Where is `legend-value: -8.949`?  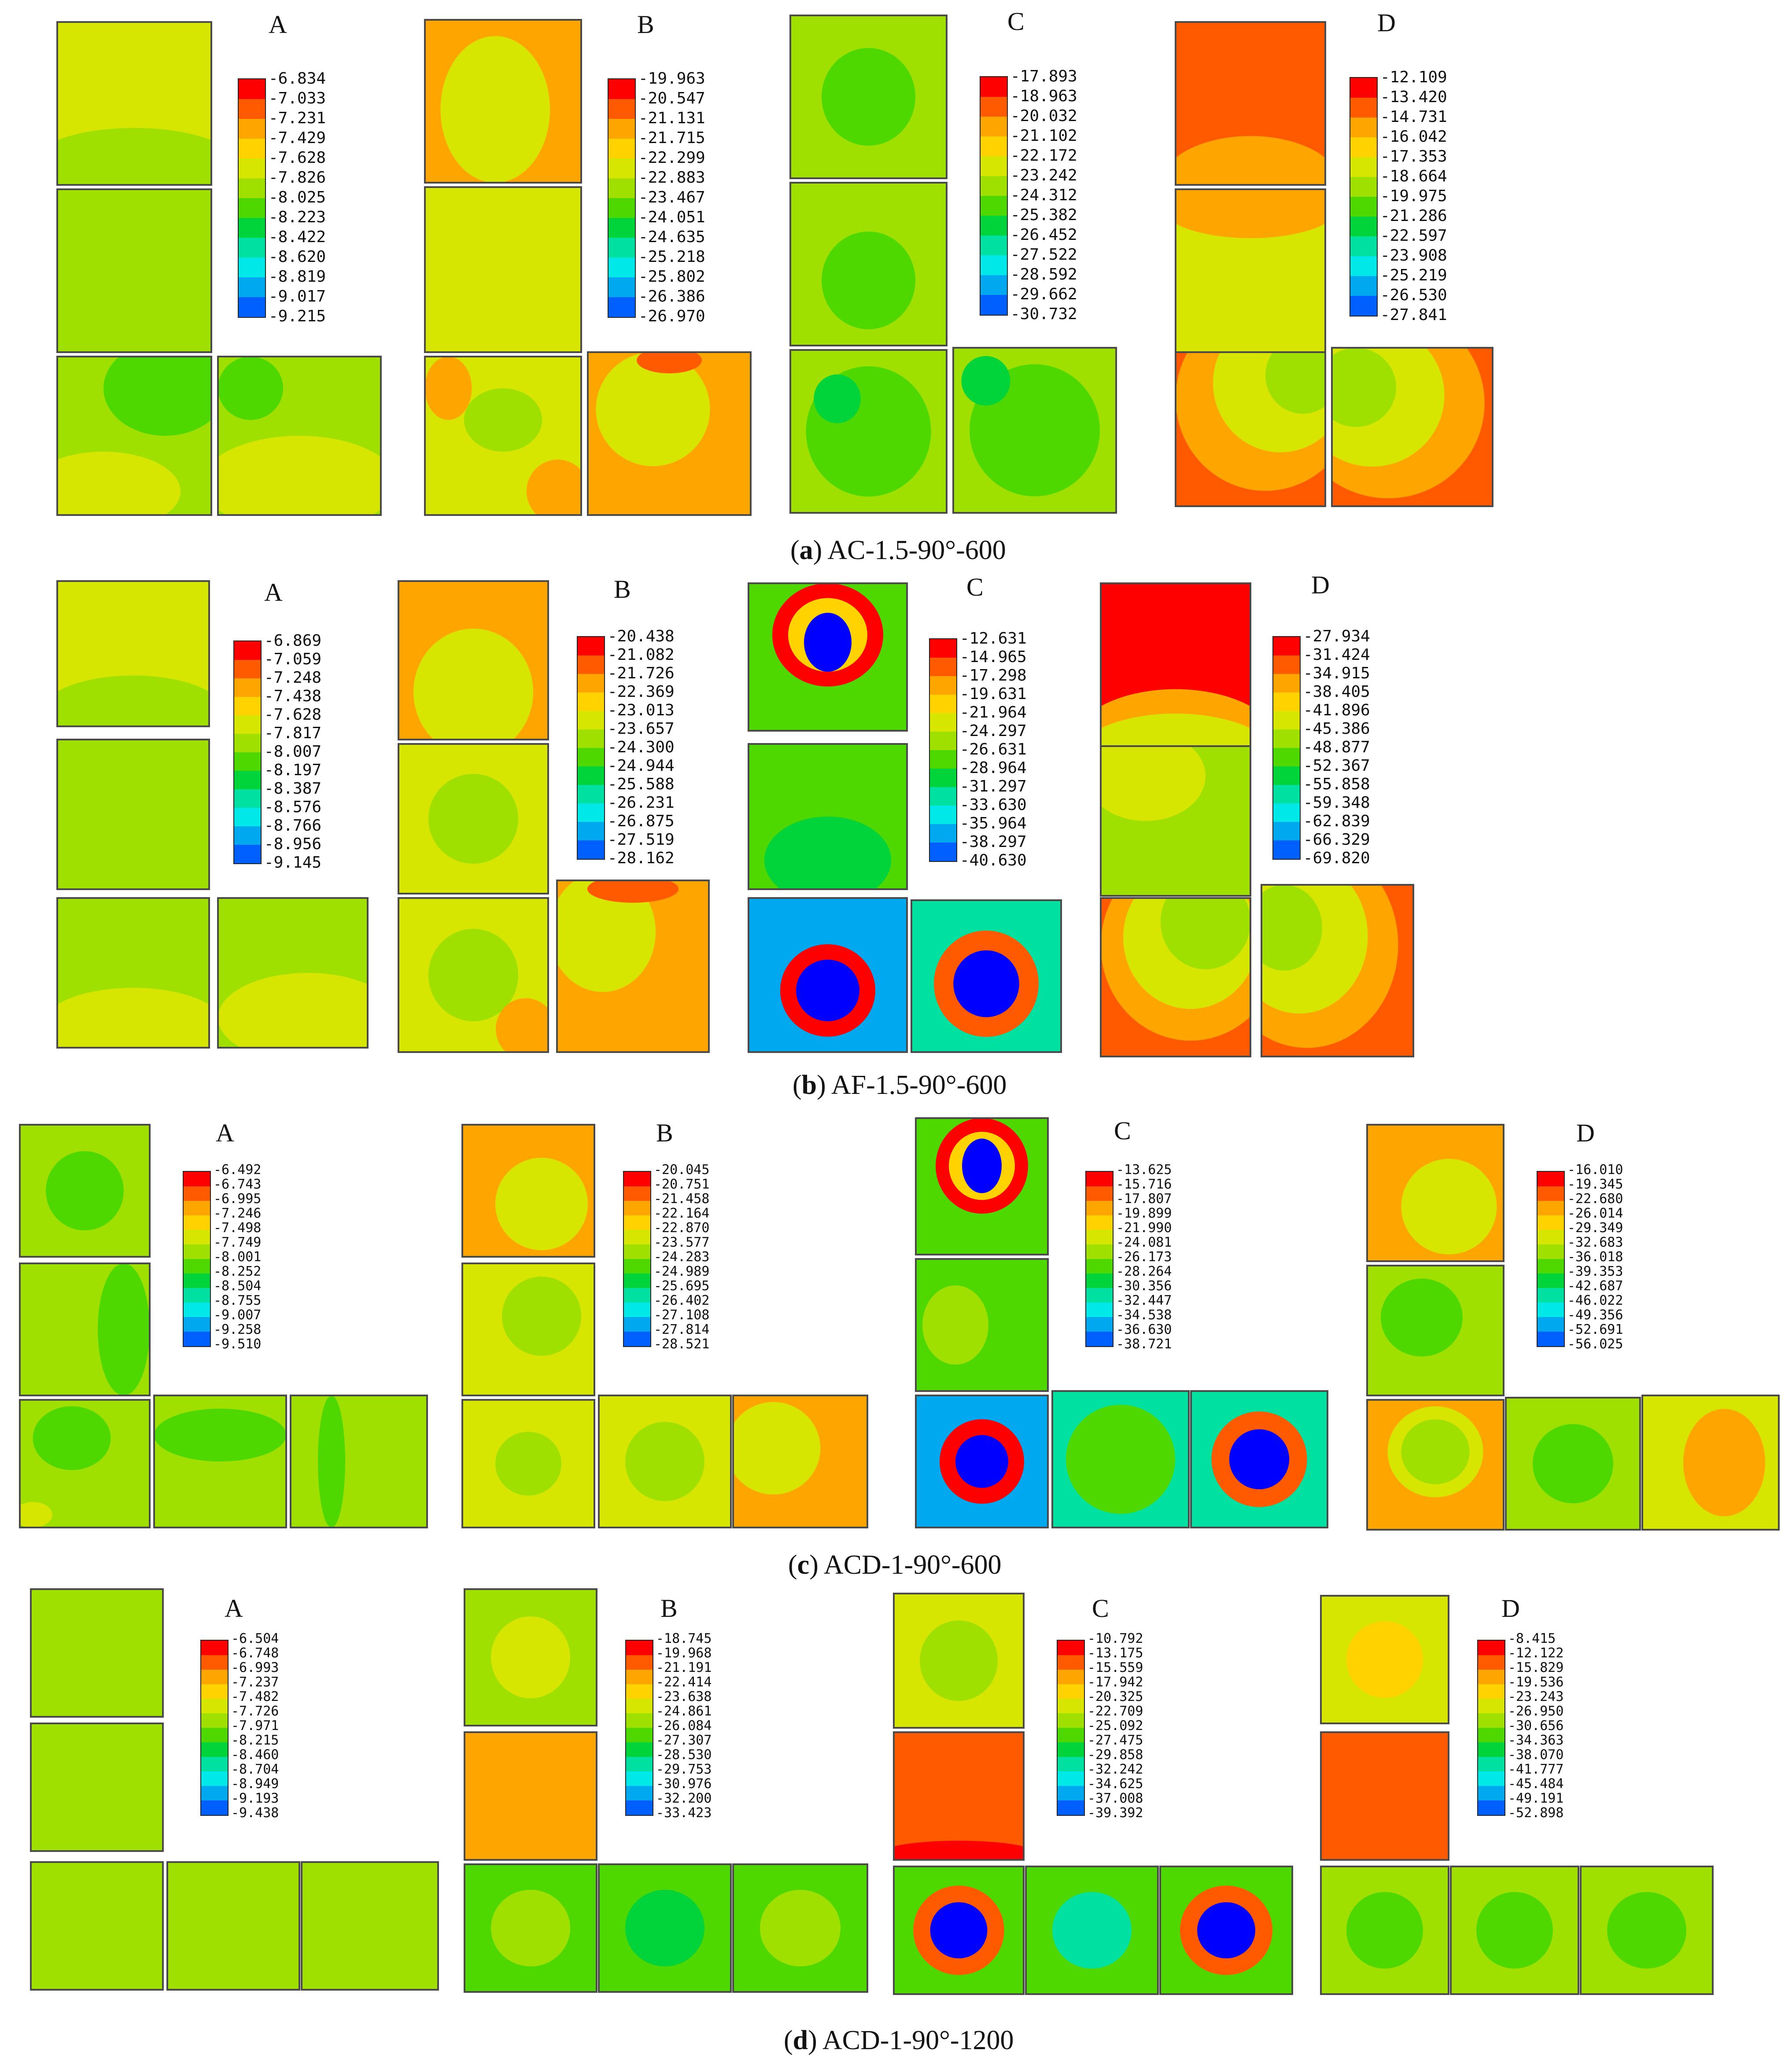
legend-value: -8.949 is located at coordinates (255, 1784).